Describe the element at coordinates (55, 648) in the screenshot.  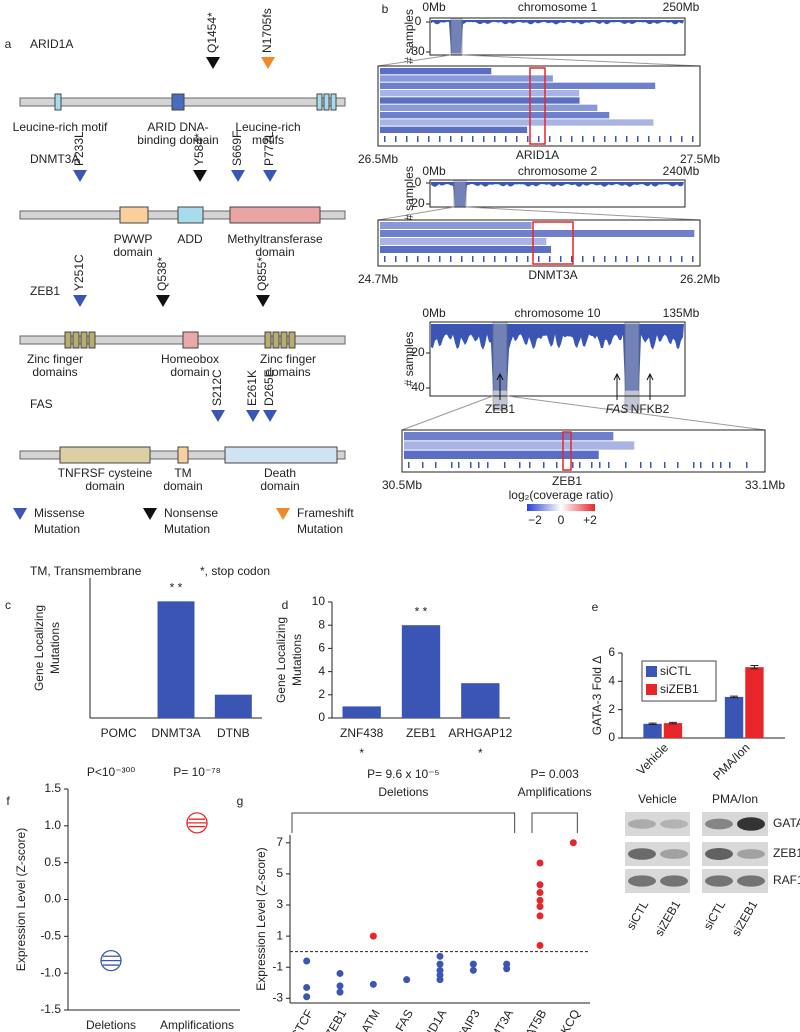
I see `y-axis-label: Mutations` at that location.